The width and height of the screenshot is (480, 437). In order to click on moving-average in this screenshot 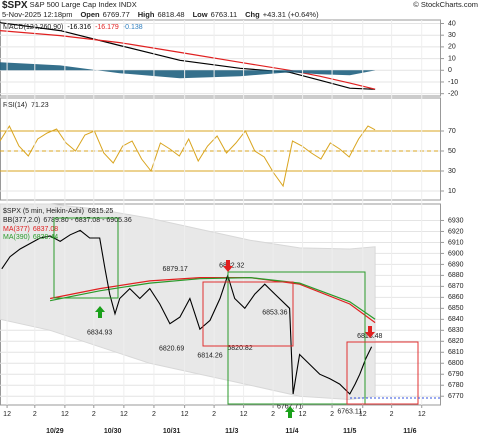, I will do `click(212, 298)`.